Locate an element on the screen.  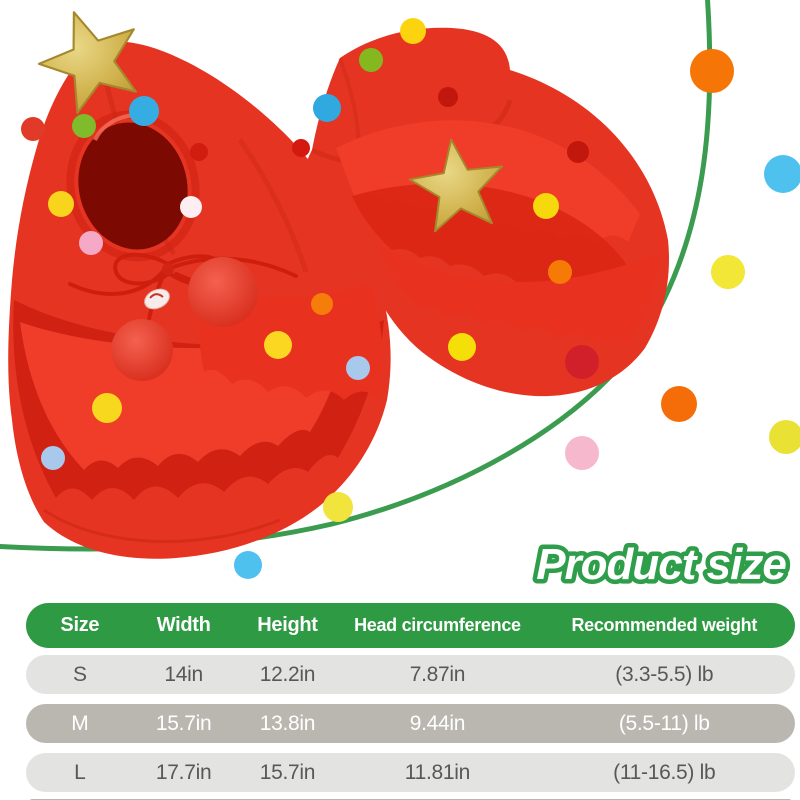
cell-width: 14in is located at coordinates (183, 674).